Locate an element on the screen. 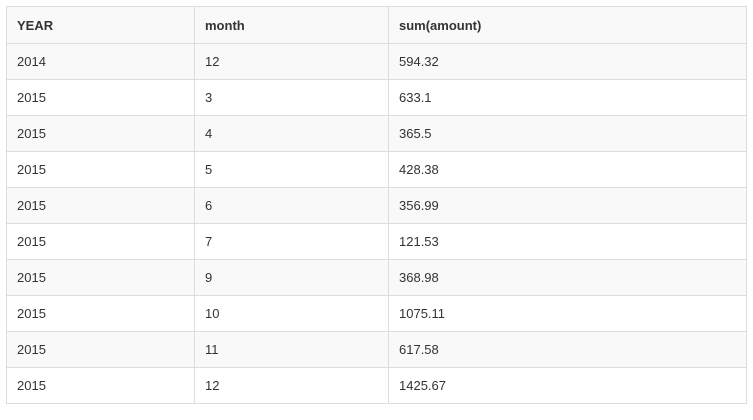 The width and height of the screenshot is (753, 420). table-row: 2015 12 1425.67 is located at coordinates (376, 385).